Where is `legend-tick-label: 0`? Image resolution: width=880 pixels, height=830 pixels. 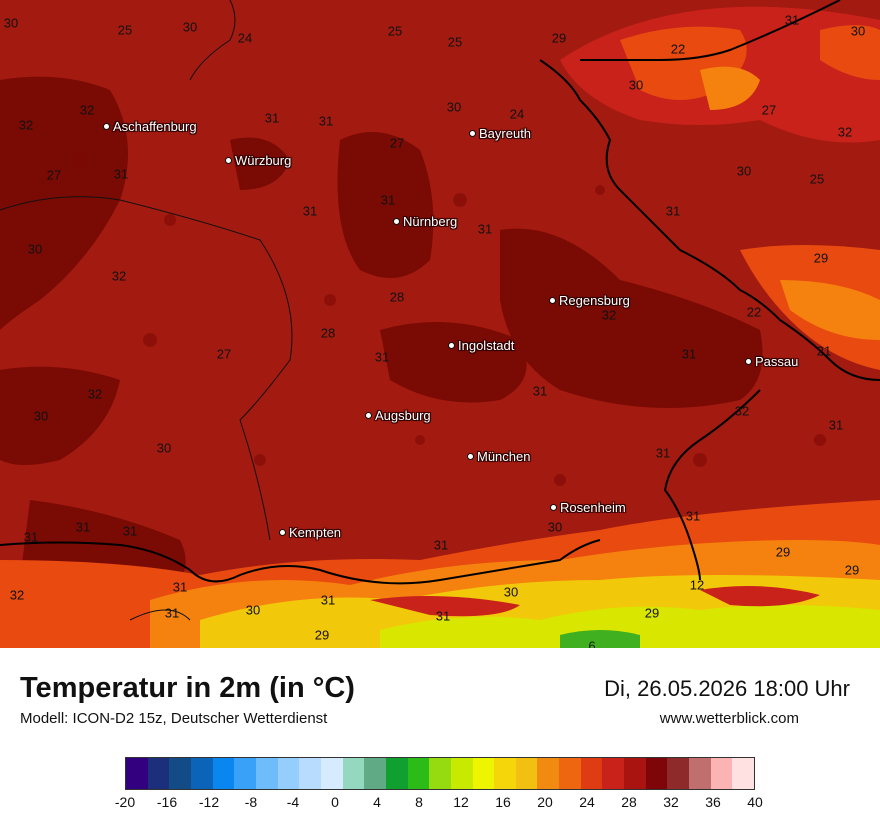
legend-tick-label: 0 is located at coordinates (335, 802).